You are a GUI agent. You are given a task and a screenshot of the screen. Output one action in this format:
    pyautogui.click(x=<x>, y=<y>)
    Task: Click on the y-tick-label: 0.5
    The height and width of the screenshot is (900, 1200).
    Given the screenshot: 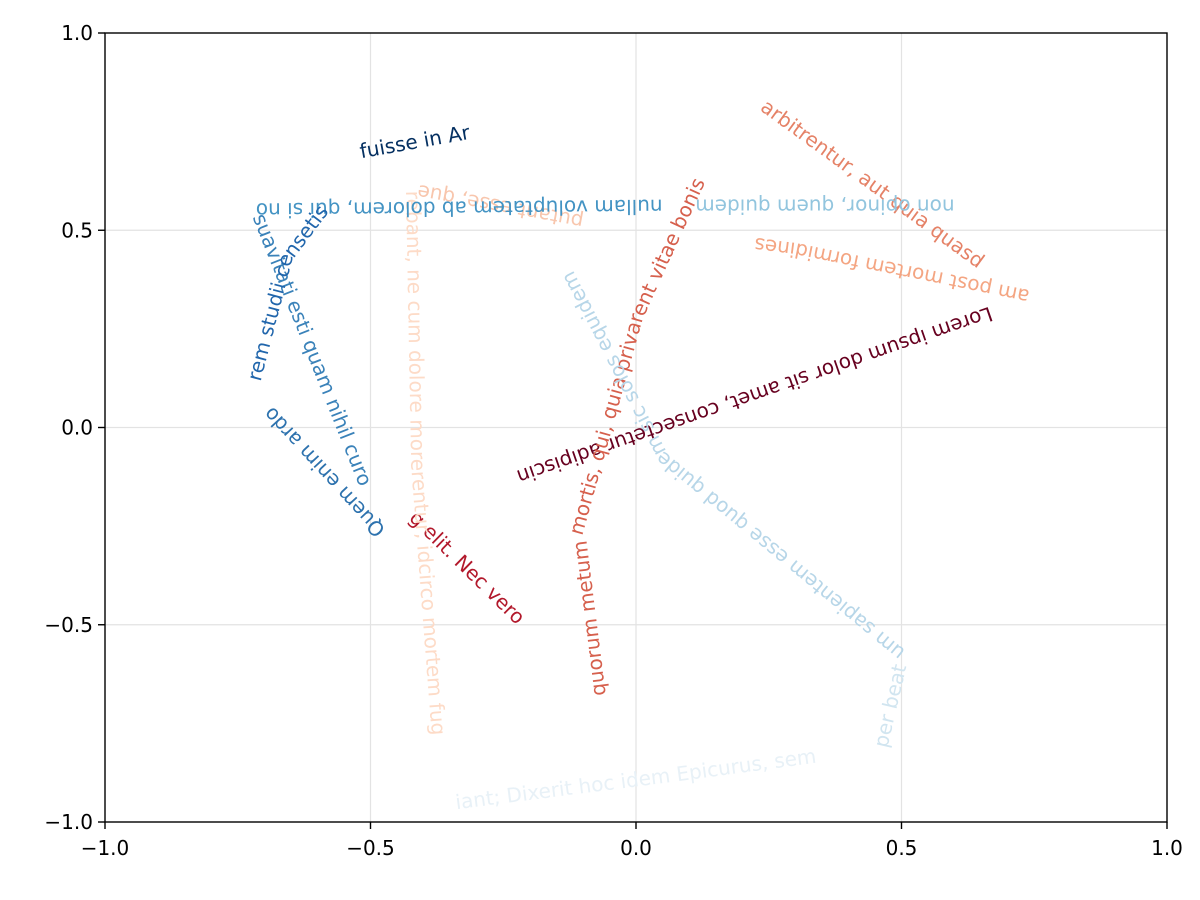 What is the action you would take?
    pyautogui.click(x=77, y=230)
    